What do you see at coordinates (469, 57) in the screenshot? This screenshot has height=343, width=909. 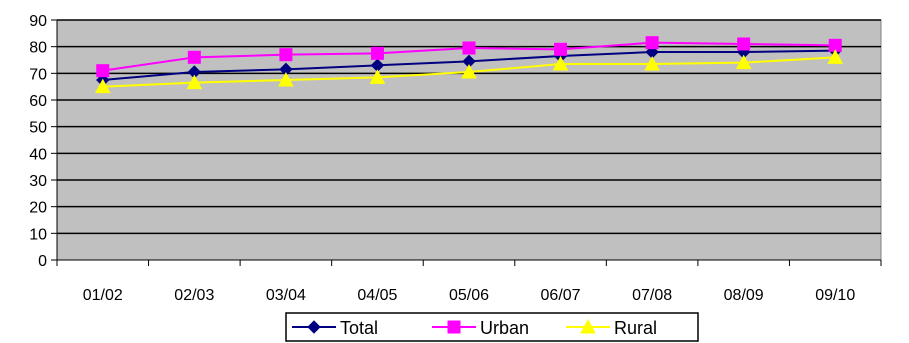 I see `series-urban` at bounding box center [469, 57].